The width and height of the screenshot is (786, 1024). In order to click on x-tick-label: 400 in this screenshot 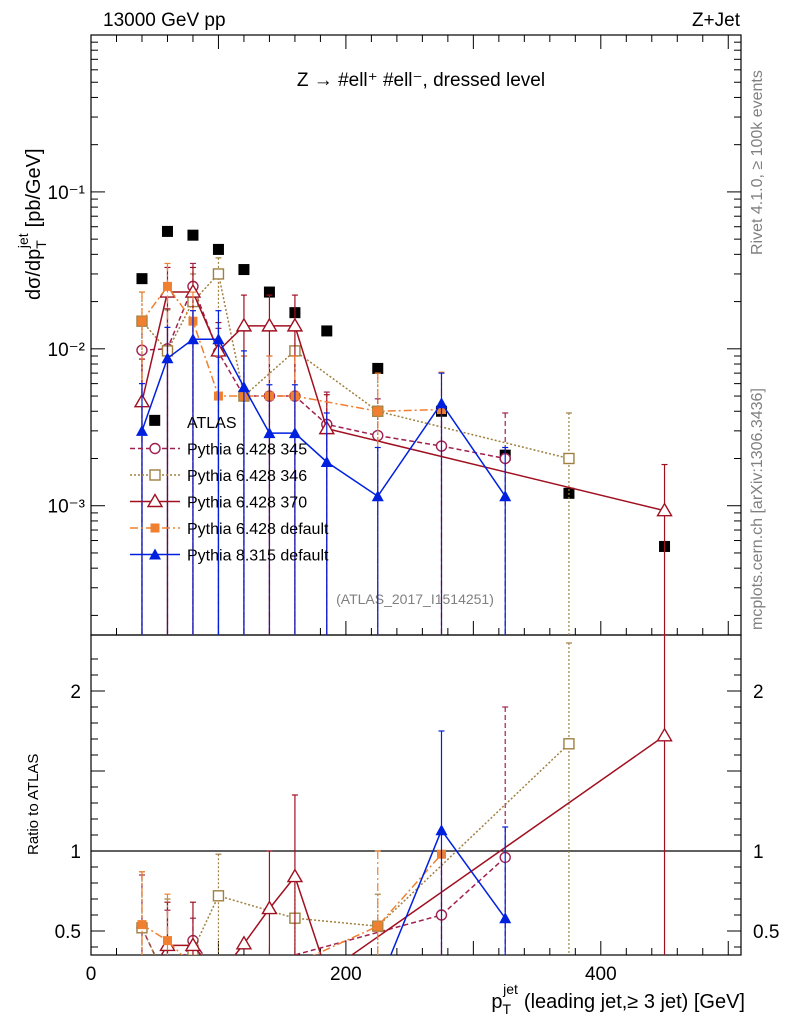, I will do `click(601, 974)`.